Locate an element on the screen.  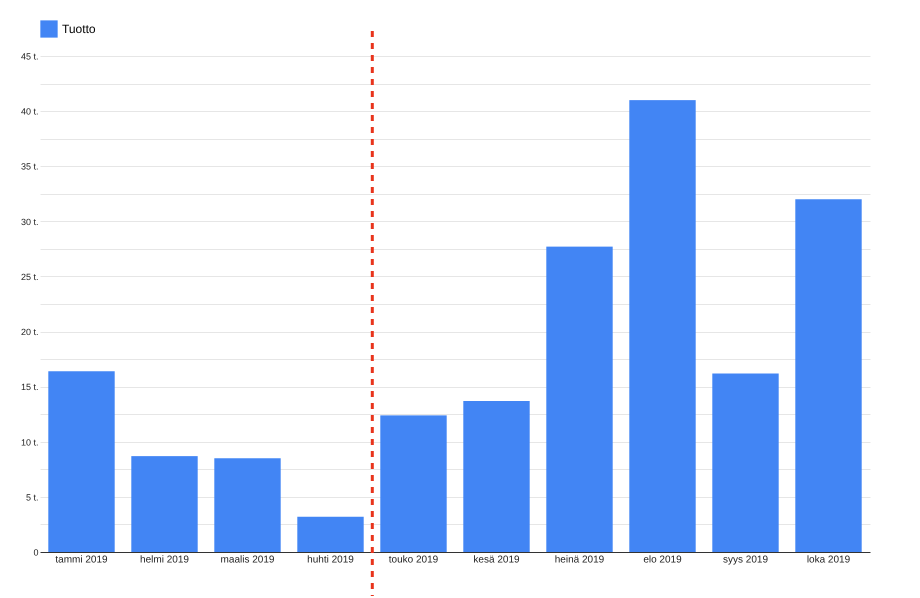
x-tick-label: helmi 2019 is located at coordinates (165, 560).